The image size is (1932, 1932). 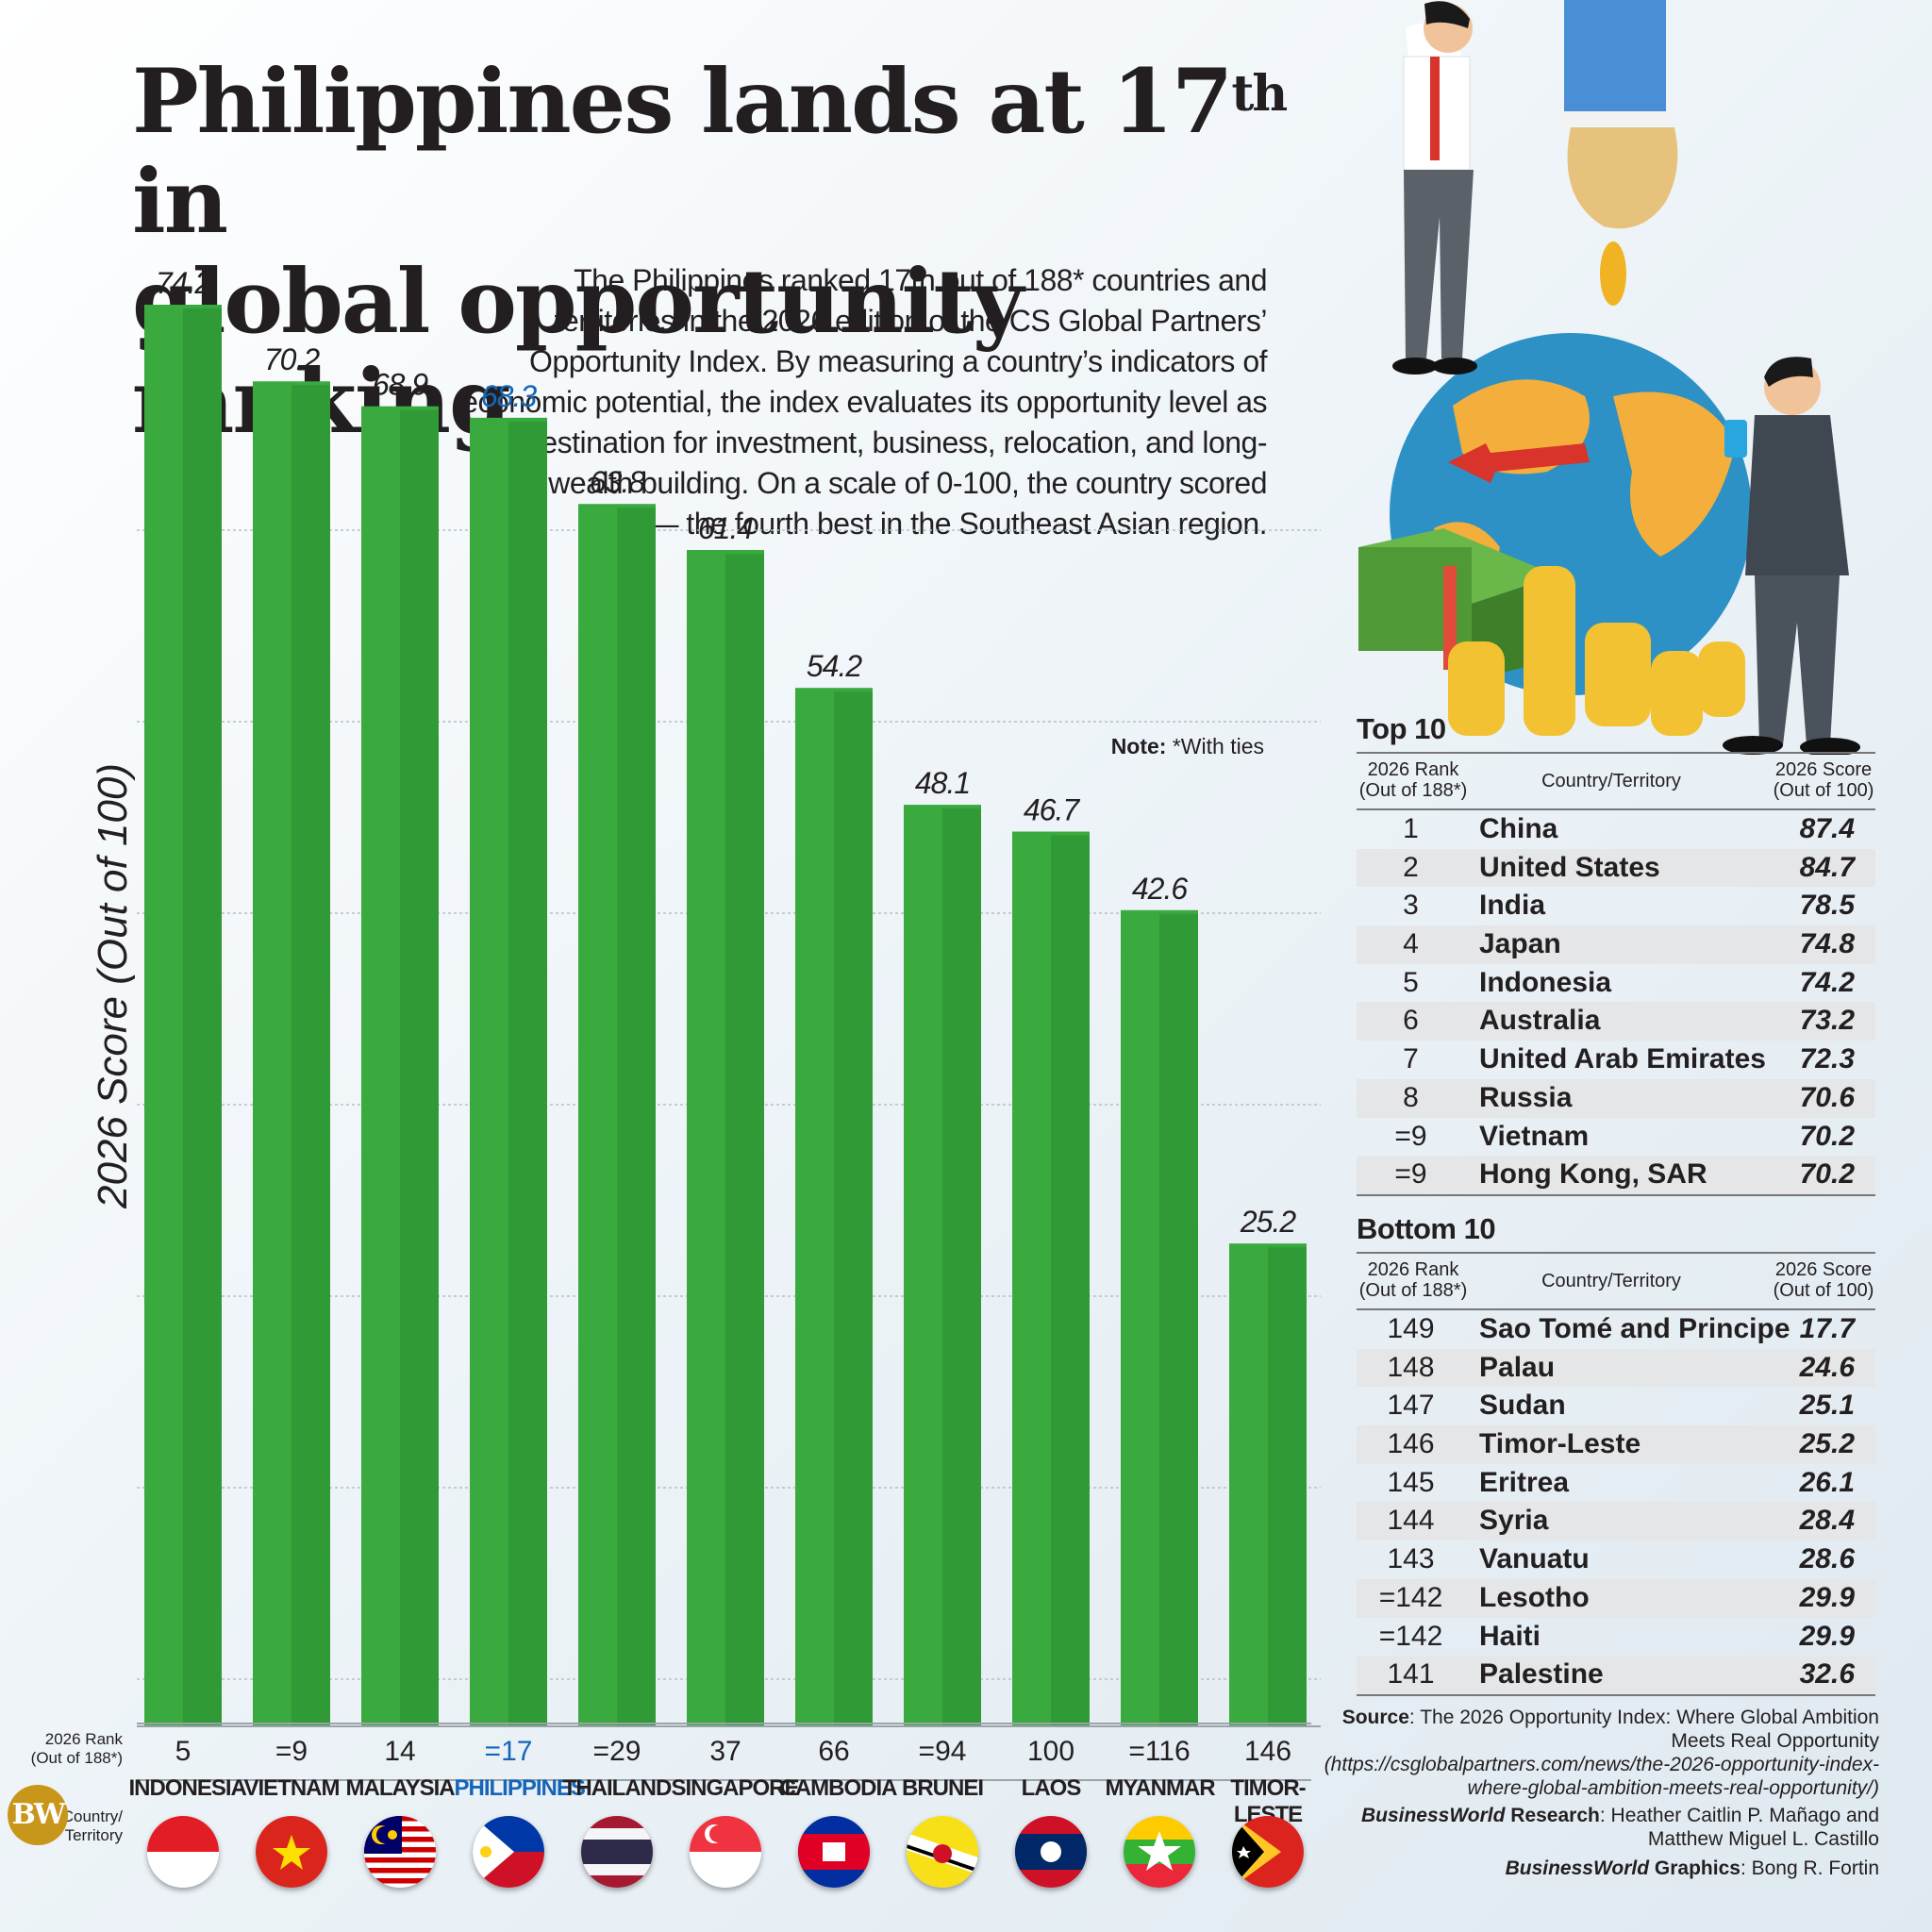 What do you see at coordinates (942, 1852) in the screenshot?
I see `brunei-flag-icon` at bounding box center [942, 1852].